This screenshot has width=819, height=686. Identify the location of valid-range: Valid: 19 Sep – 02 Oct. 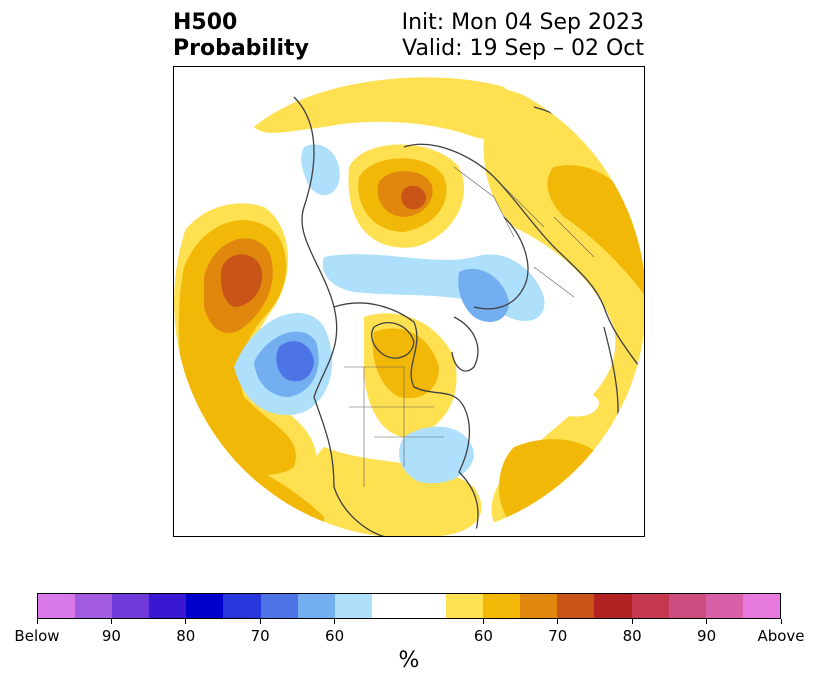
(523, 48).